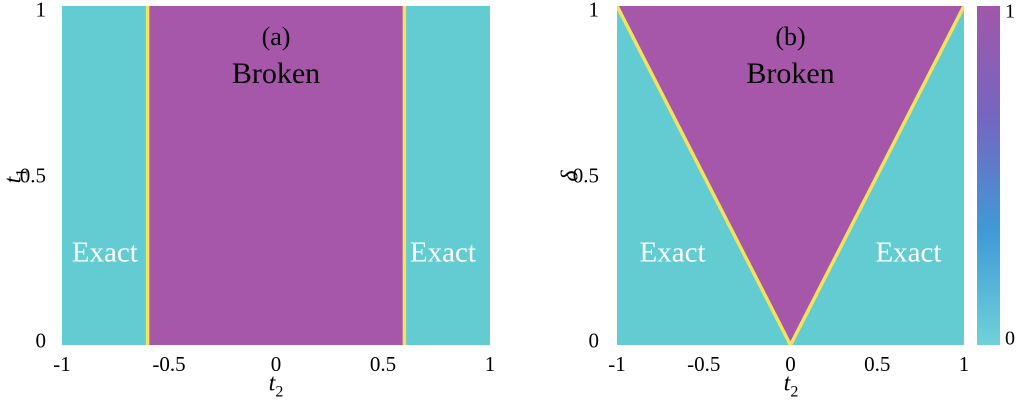 This screenshot has width=1025, height=407. I want to click on y-axis-label-sub: 1, so click(22, 172).